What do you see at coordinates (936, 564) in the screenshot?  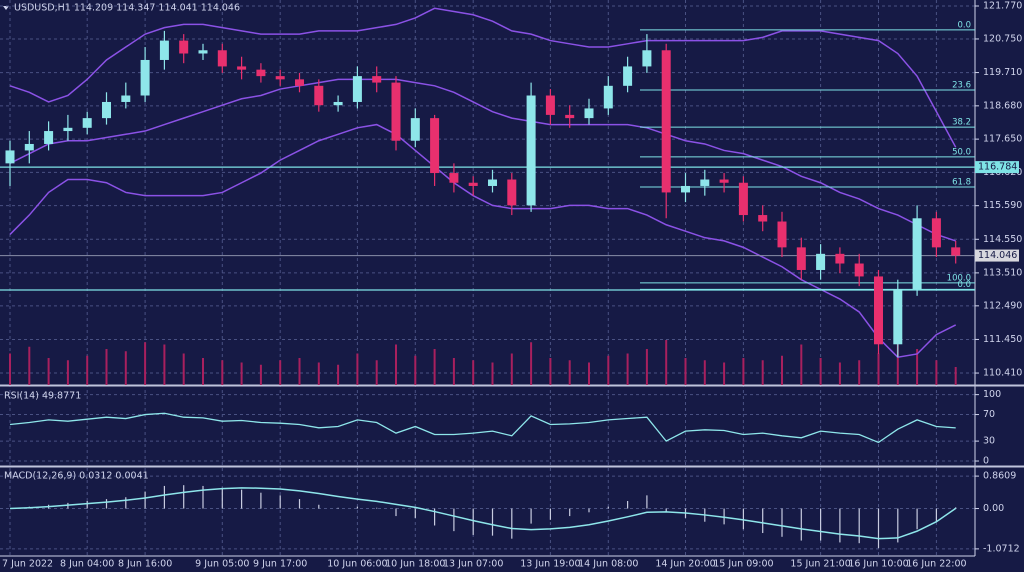 I see `x-tick-label: 16 Jun 22:00` at bounding box center [936, 564].